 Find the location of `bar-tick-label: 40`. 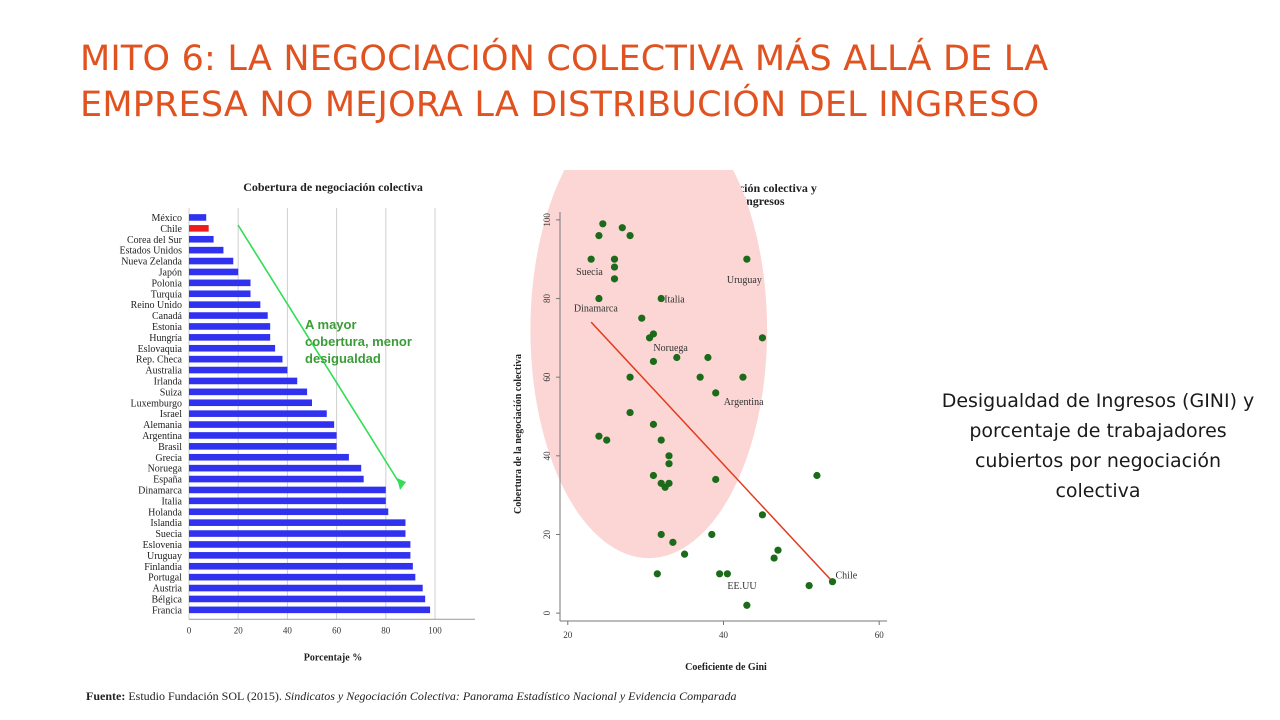

bar-tick-label: 40 is located at coordinates (288, 630).